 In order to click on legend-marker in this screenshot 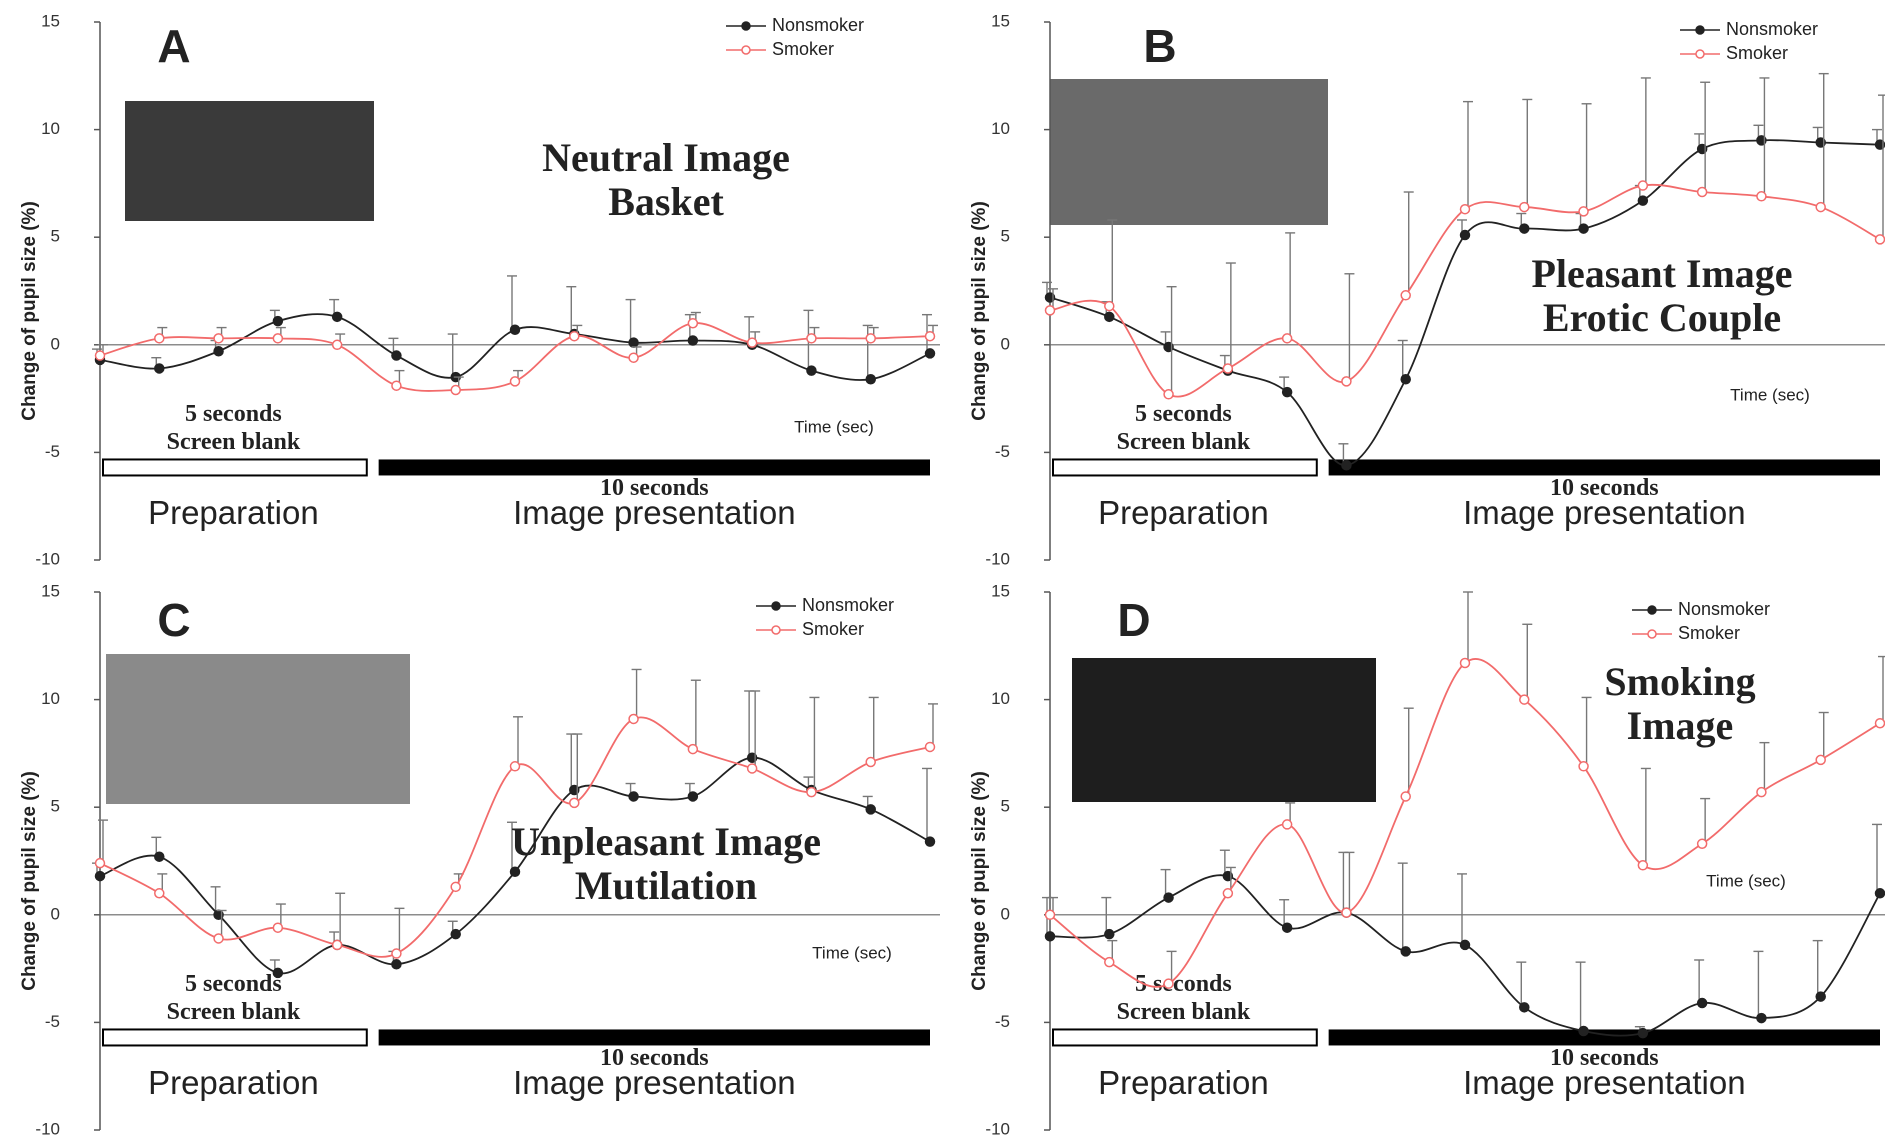, I will do `click(1652, 634)`.